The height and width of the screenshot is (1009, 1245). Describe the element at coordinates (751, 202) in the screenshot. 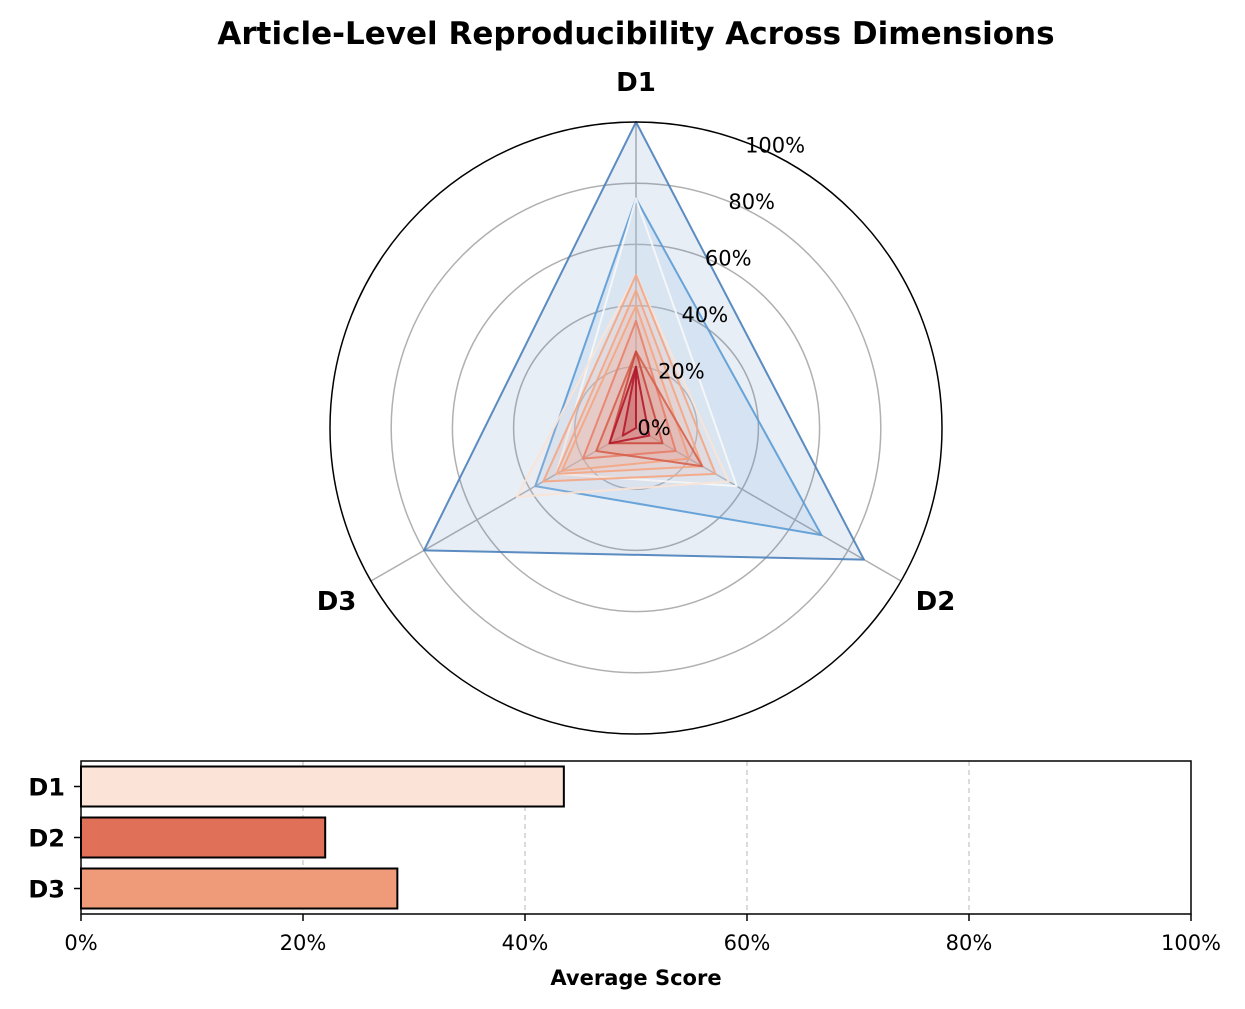

I see `radar-r-tick: 80%` at that location.